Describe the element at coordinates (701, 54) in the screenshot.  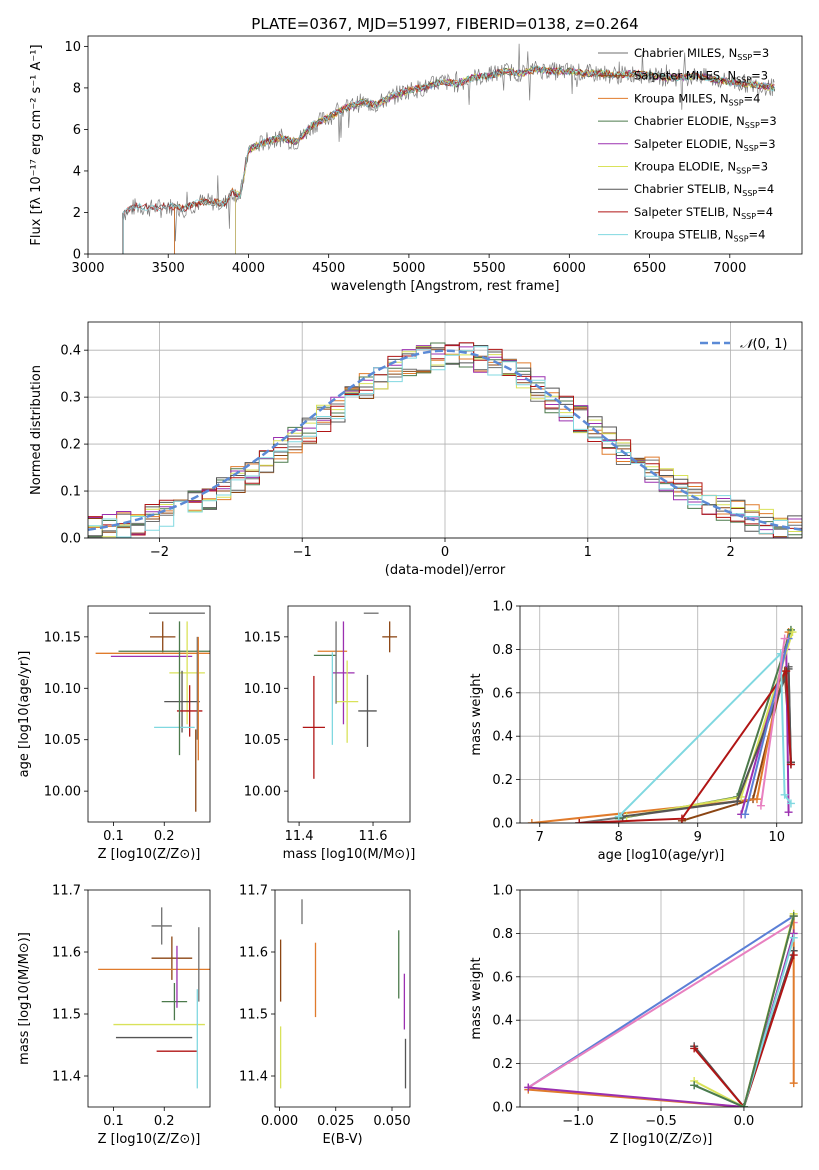
I see `legend-entry: Chabrier MILES, NSSP=3` at that location.